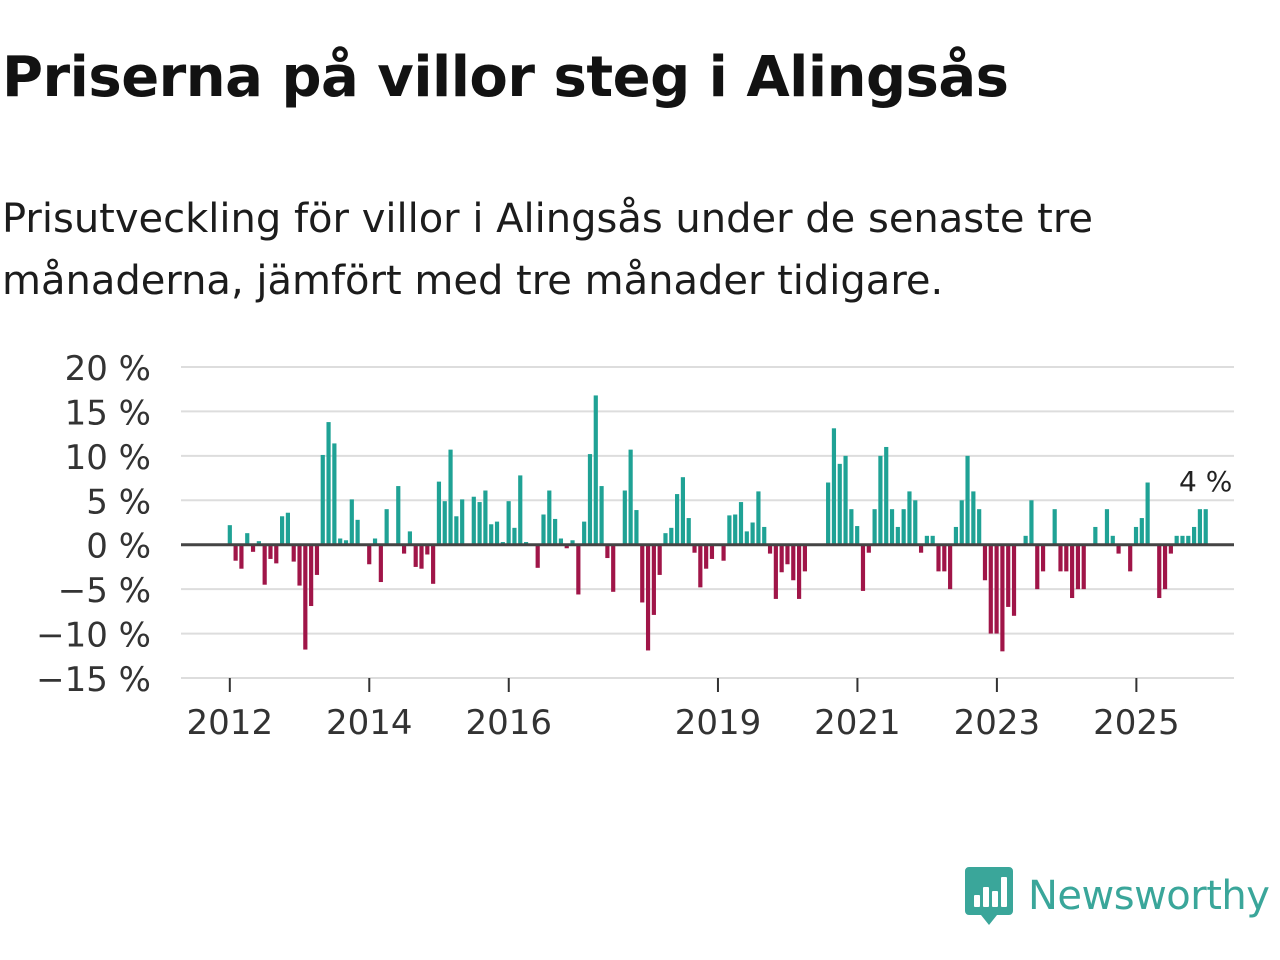 The height and width of the screenshot is (960, 1280). What do you see at coordinates (707, 617) in the screenshot?
I see `axes` at bounding box center [707, 617].